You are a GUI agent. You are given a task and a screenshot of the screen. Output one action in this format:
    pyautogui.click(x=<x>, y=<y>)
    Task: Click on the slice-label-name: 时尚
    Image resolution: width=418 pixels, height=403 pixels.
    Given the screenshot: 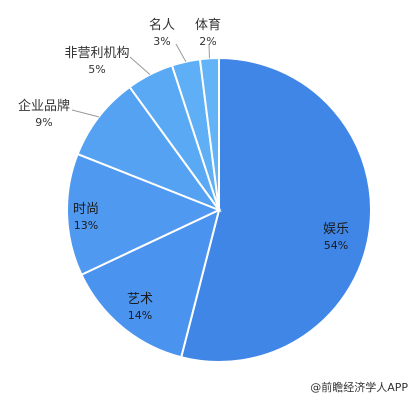 What is the action you would take?
    pyautogui.click(x=86, y=209)
    